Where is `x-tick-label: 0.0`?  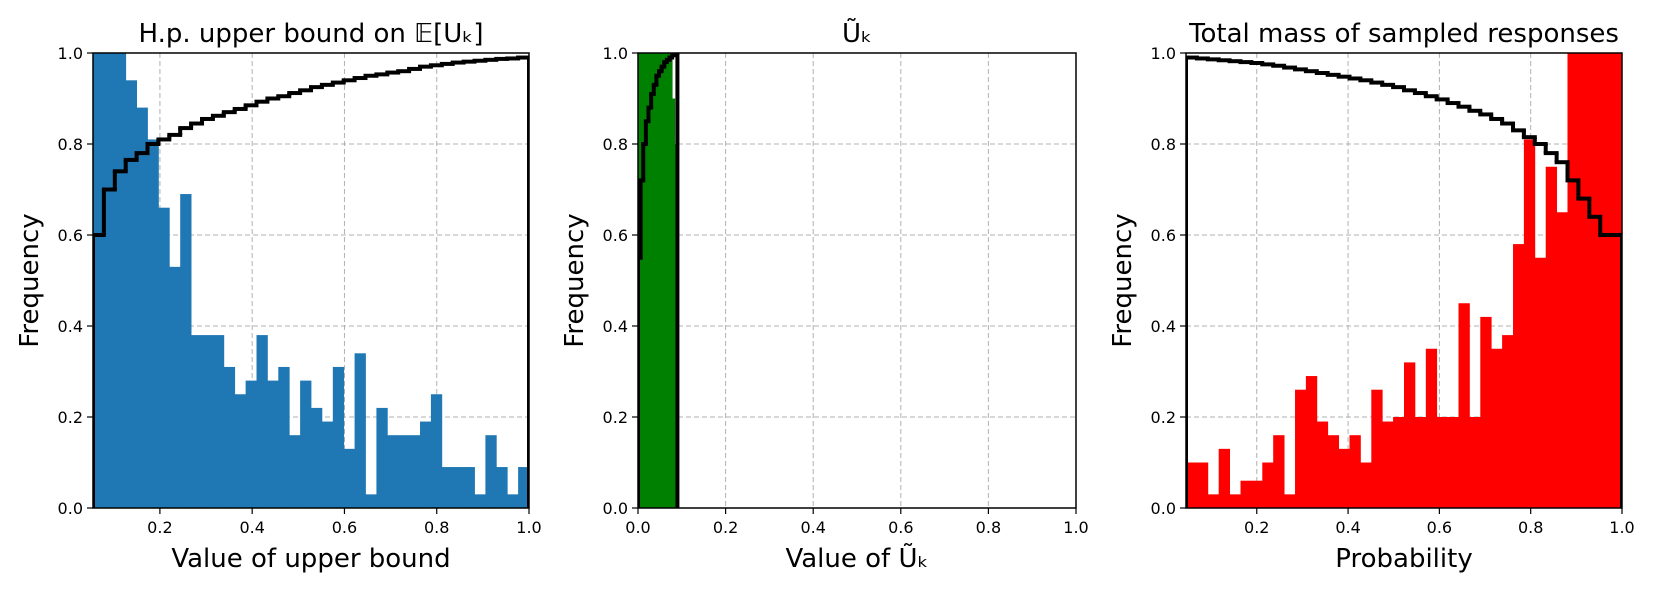 x-tick-label: 0.0 is located at coordinates (637, 527).